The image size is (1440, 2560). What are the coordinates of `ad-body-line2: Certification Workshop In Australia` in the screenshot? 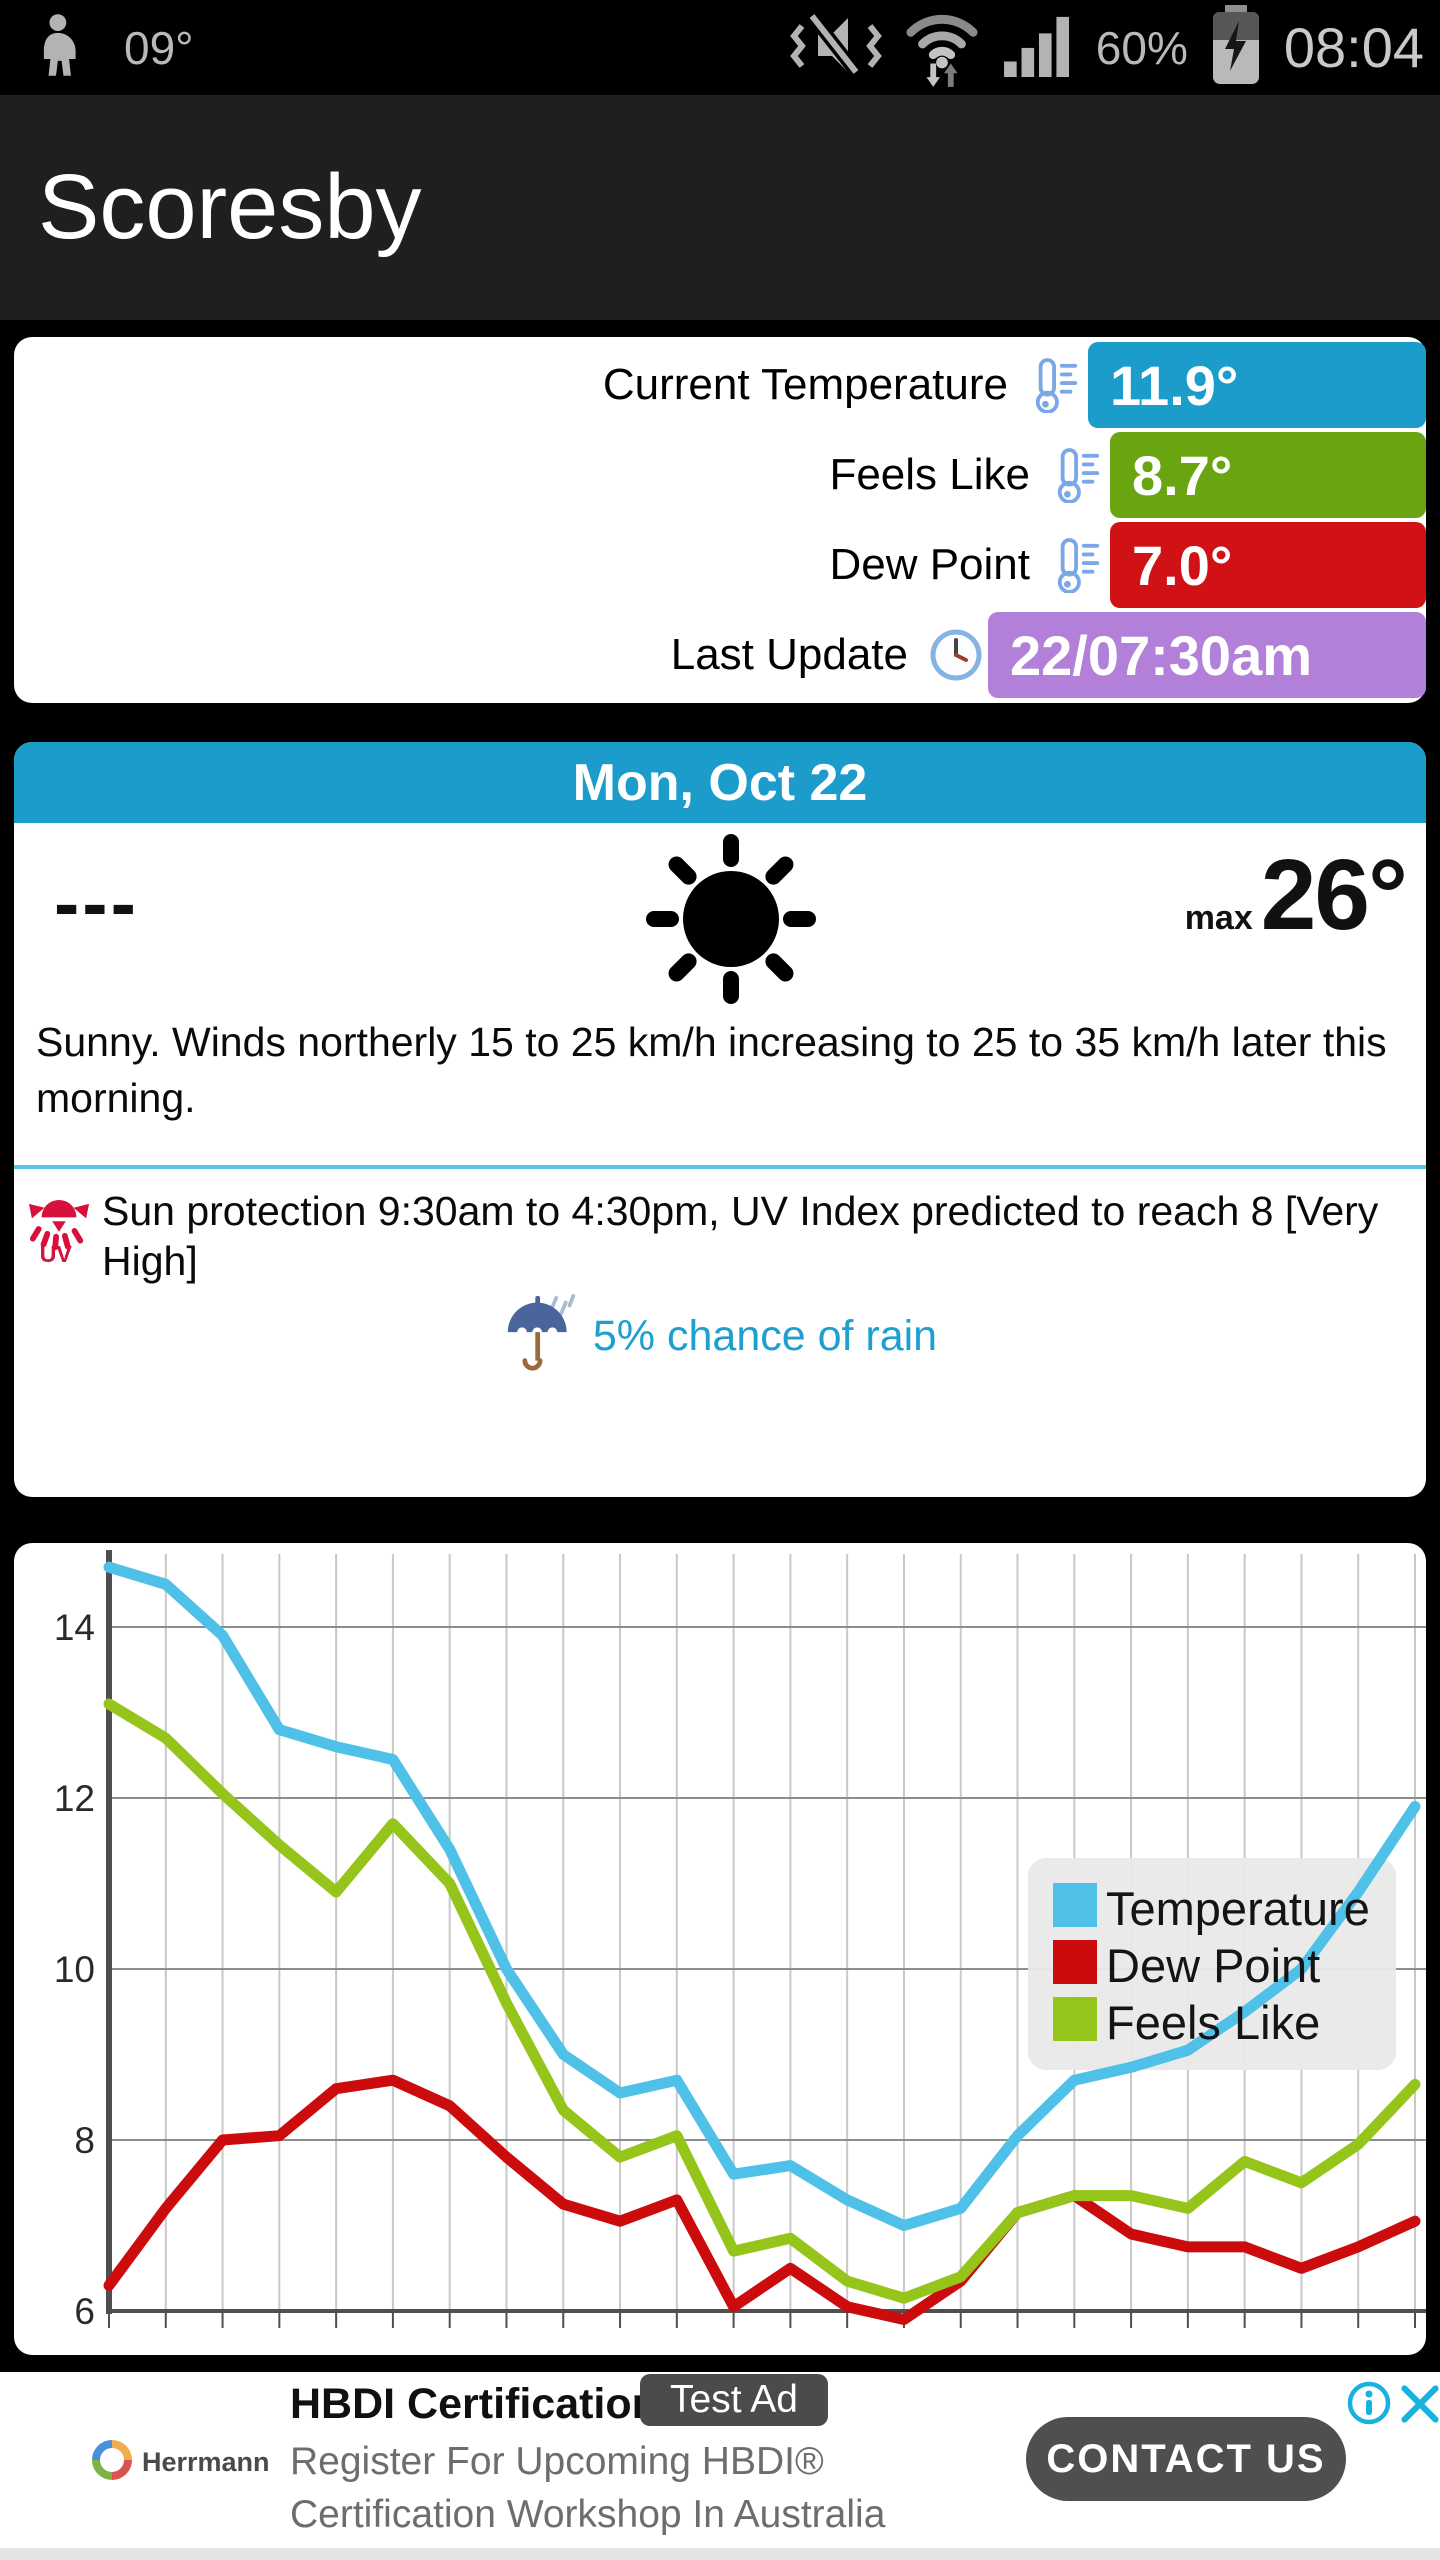 It's located at (588, 2514).